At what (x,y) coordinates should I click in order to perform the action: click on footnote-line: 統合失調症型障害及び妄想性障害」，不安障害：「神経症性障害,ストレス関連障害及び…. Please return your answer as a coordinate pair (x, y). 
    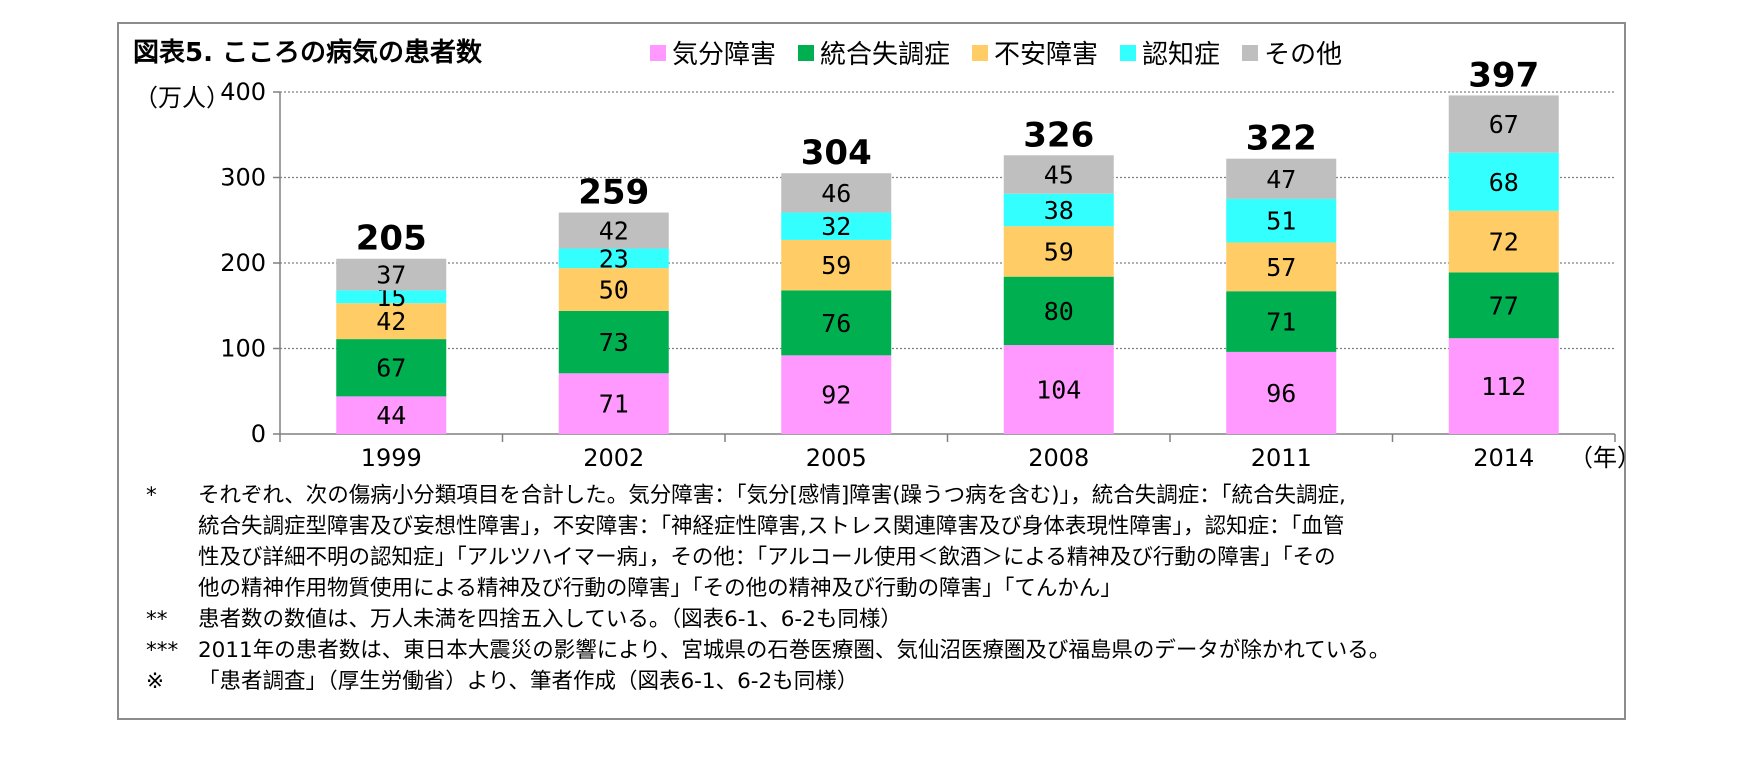
    Looking at the image, I should click on (881, 526).